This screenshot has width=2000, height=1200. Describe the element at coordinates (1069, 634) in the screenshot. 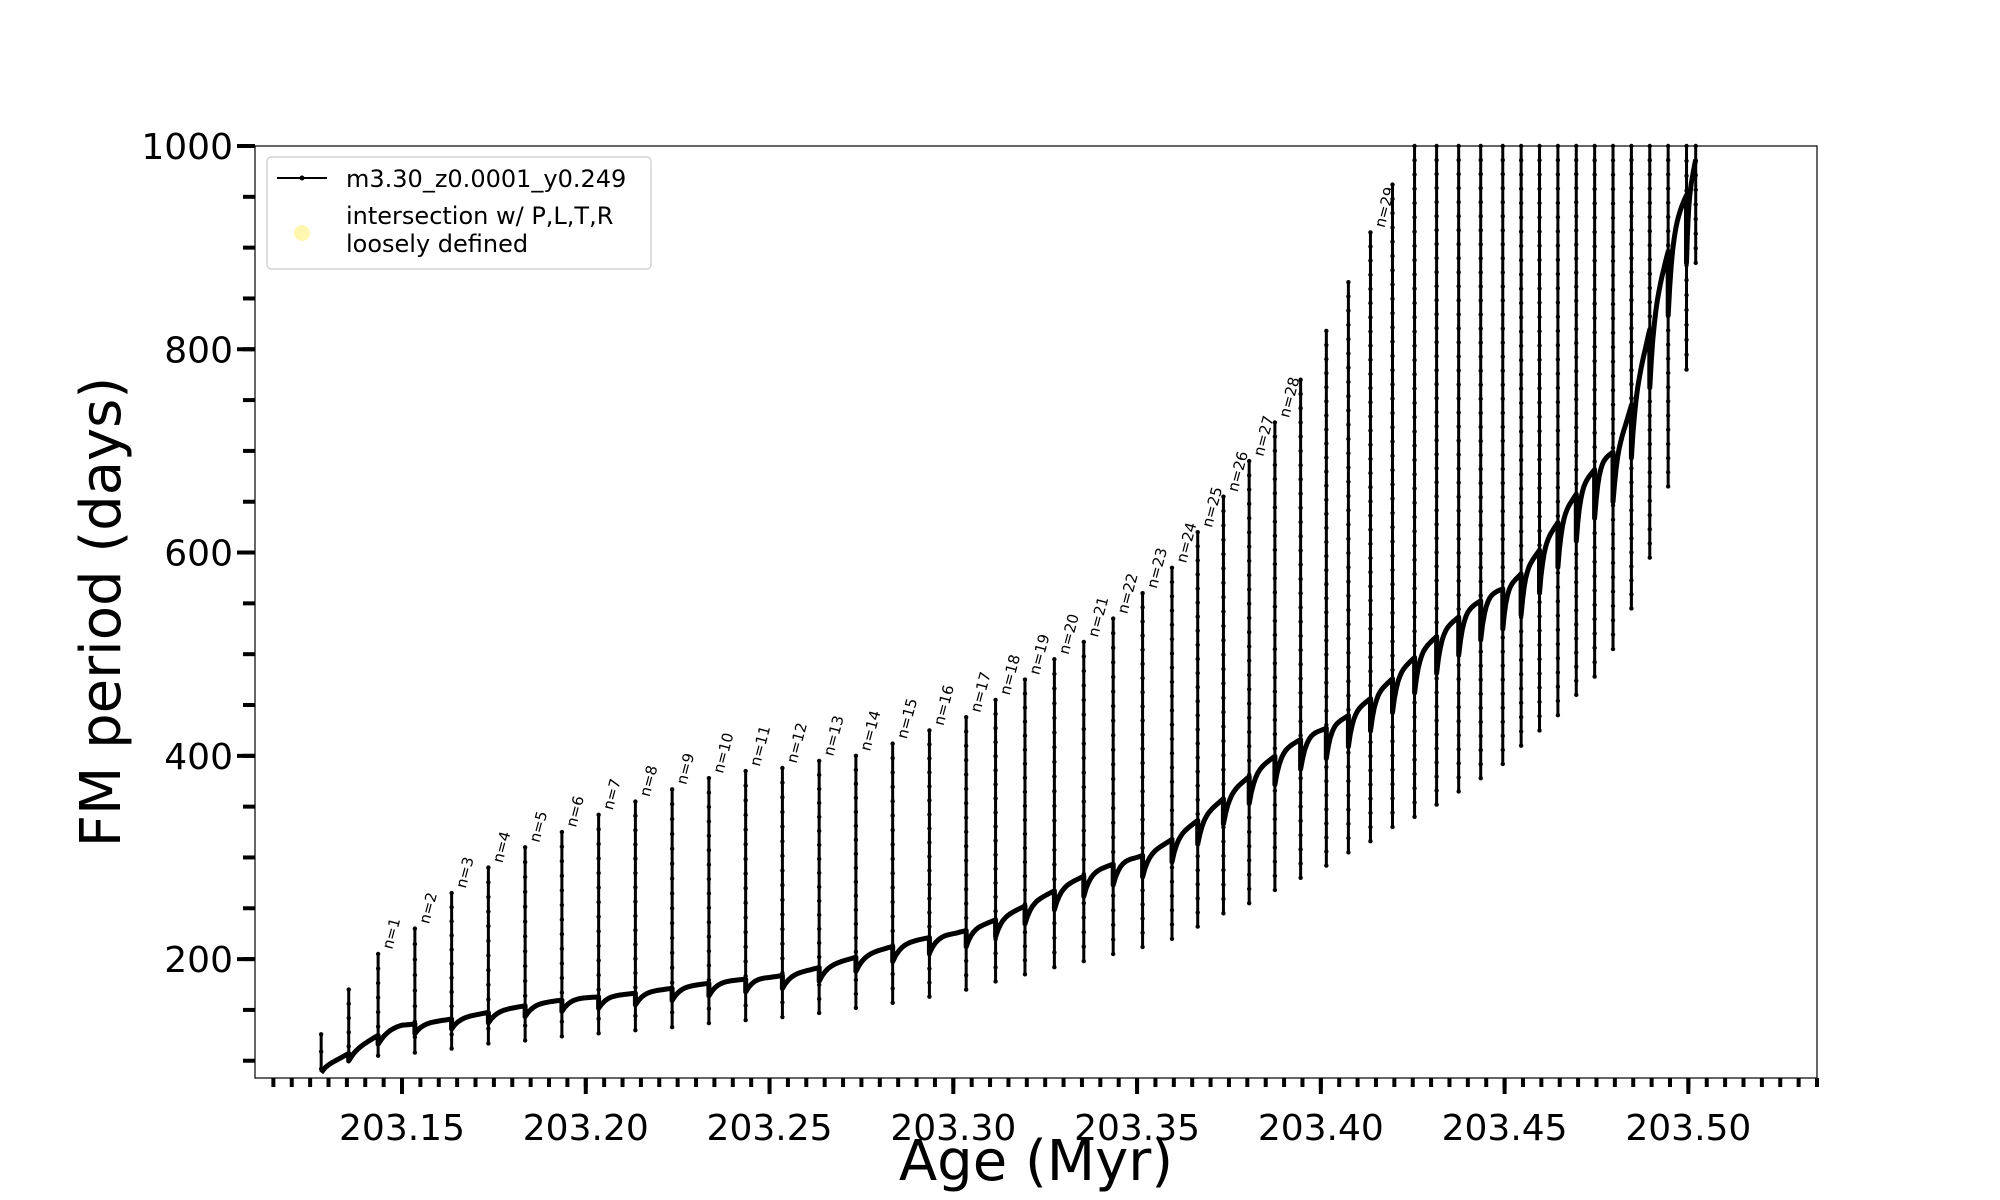

I see `pulse-label: n=20` at that location.